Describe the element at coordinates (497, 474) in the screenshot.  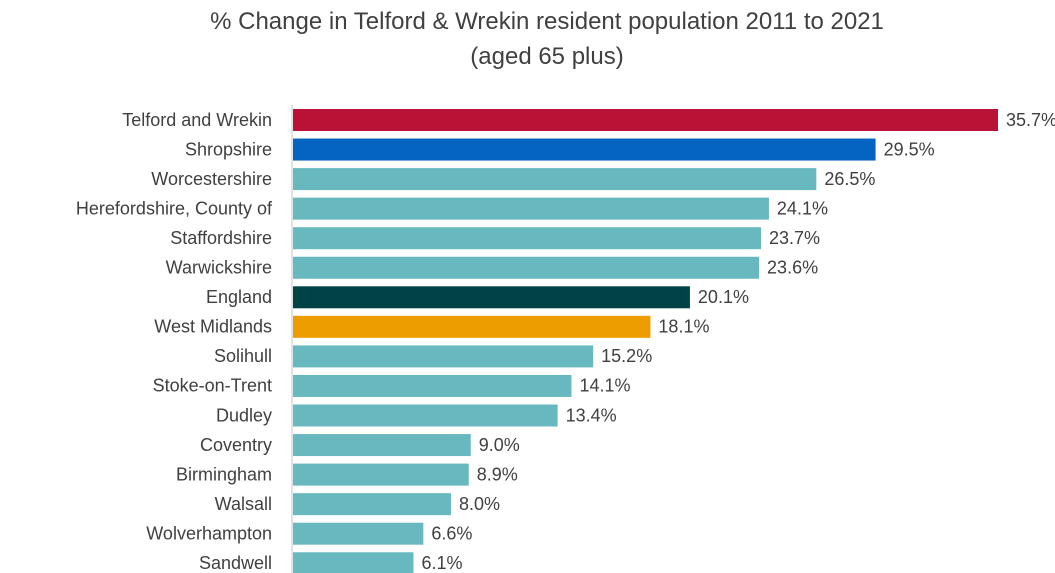
I see `value-label: 8.9%` at that location.